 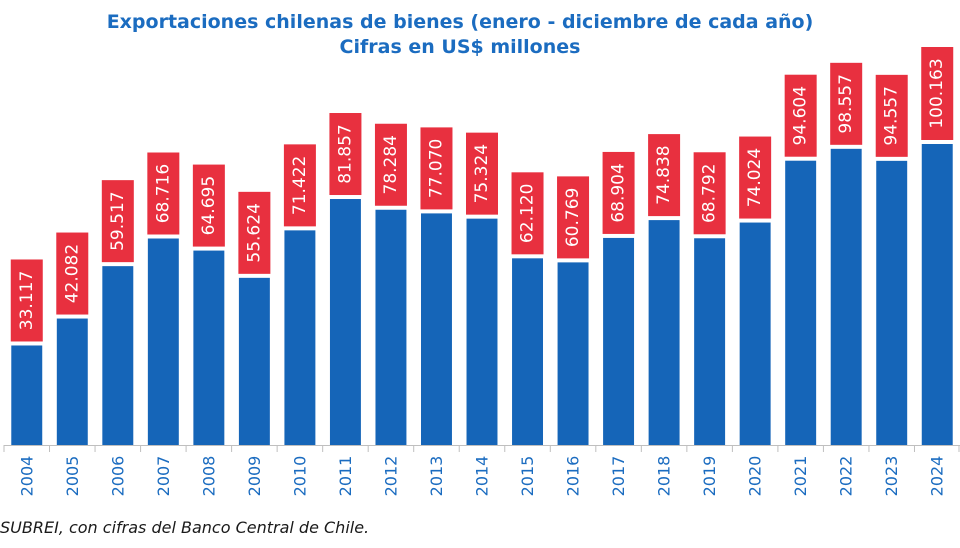 I want to click on data-label-2010: 71.422, so click(x=300, y=185).